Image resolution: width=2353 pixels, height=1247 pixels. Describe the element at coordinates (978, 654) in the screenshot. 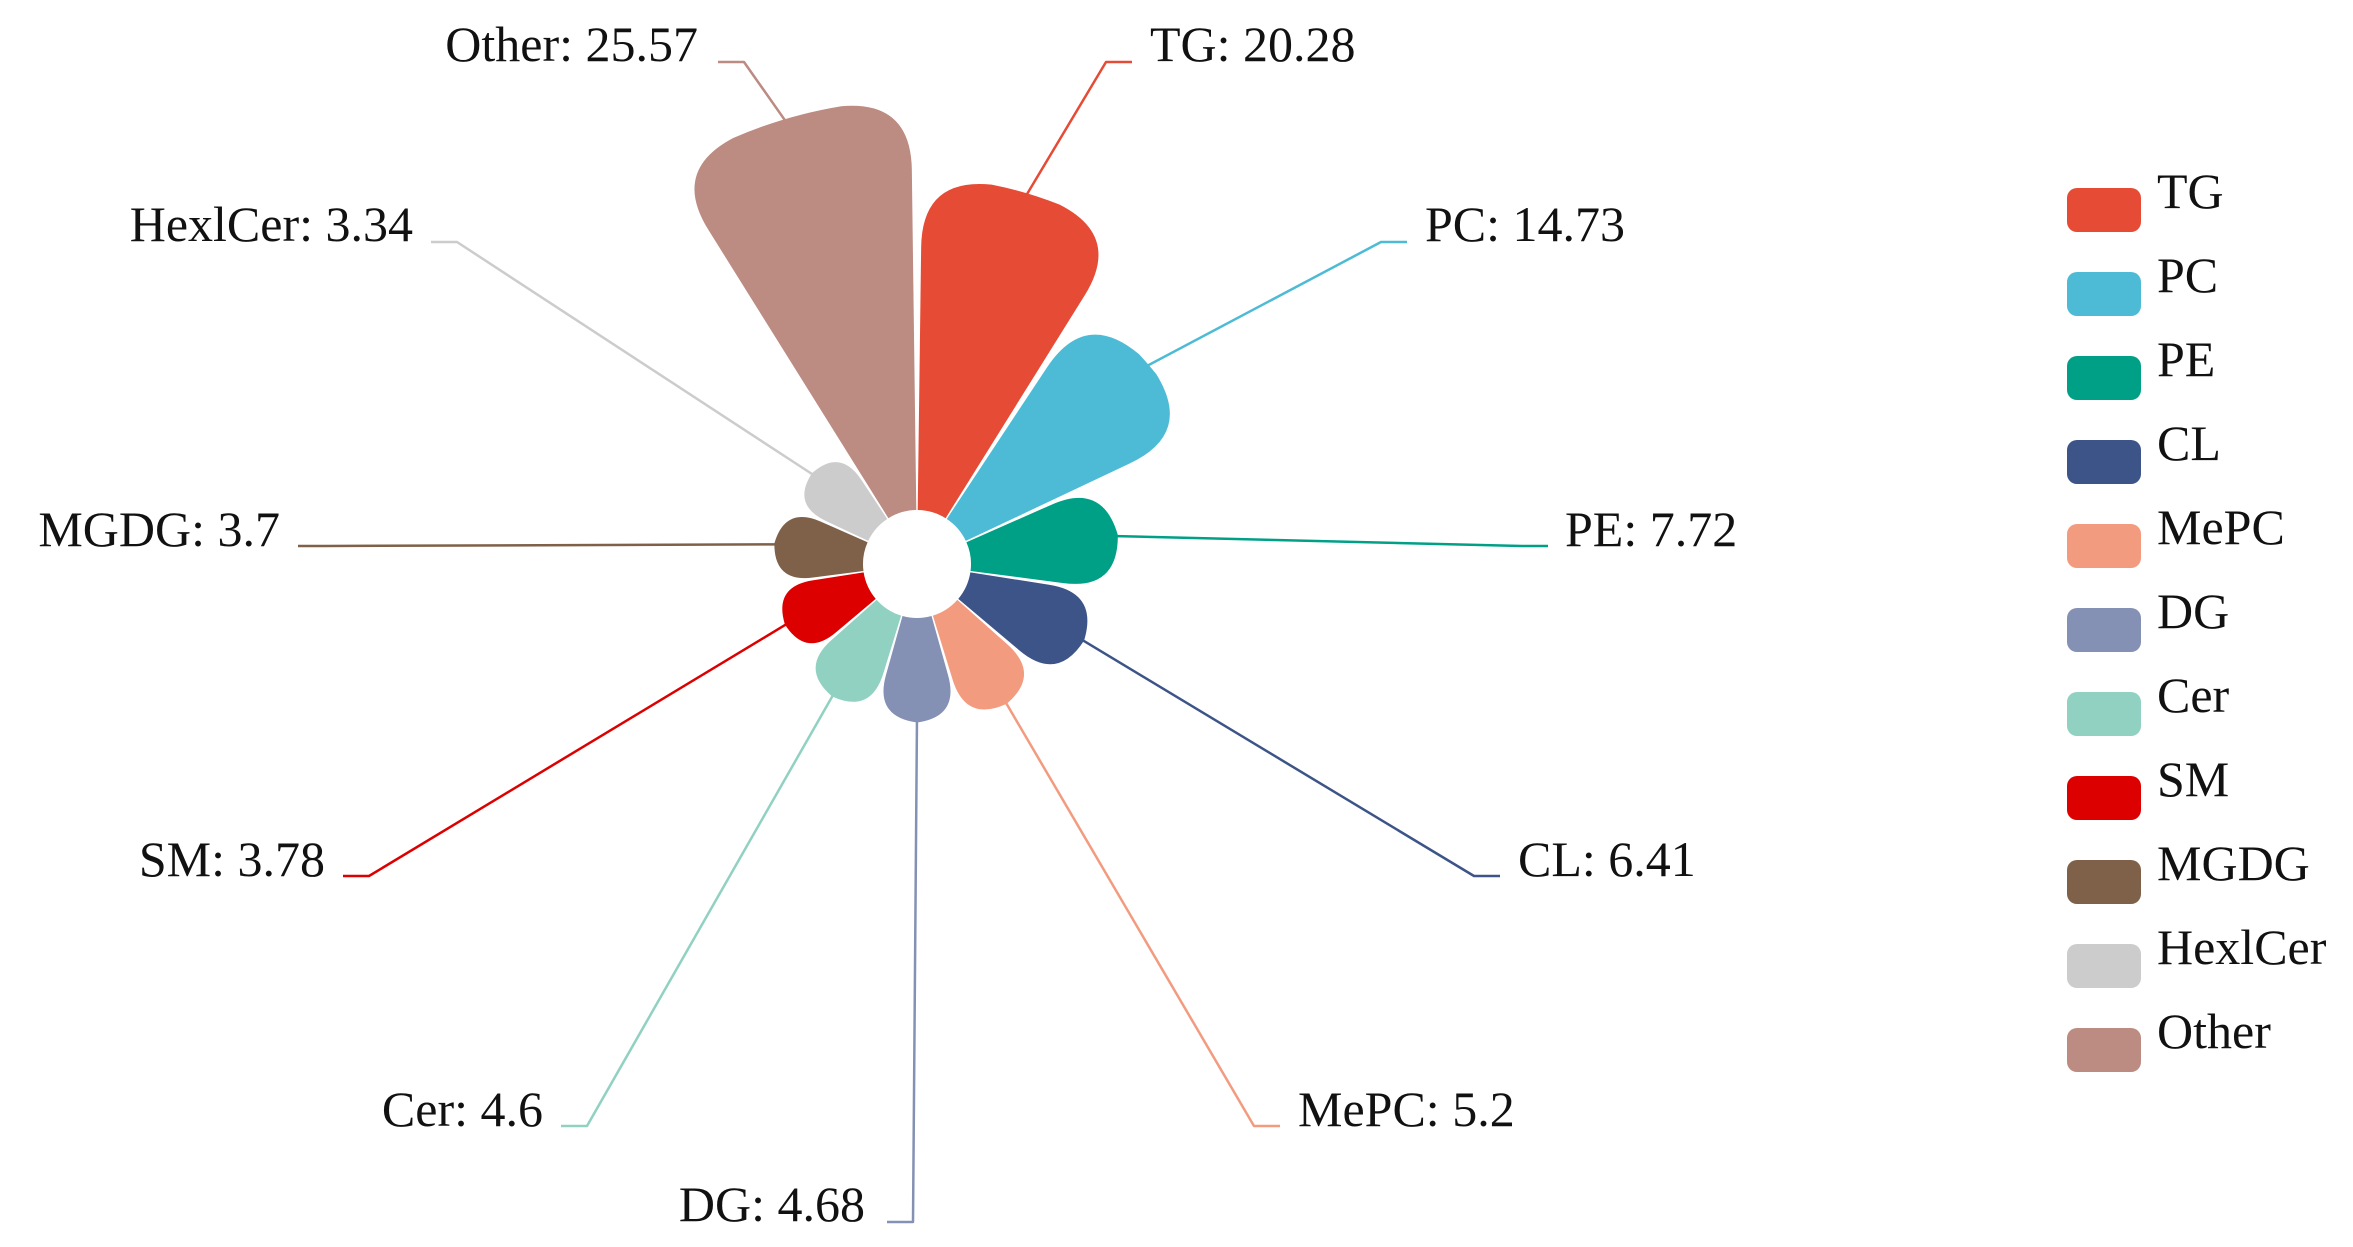

I see `slice-mepc` at that location.